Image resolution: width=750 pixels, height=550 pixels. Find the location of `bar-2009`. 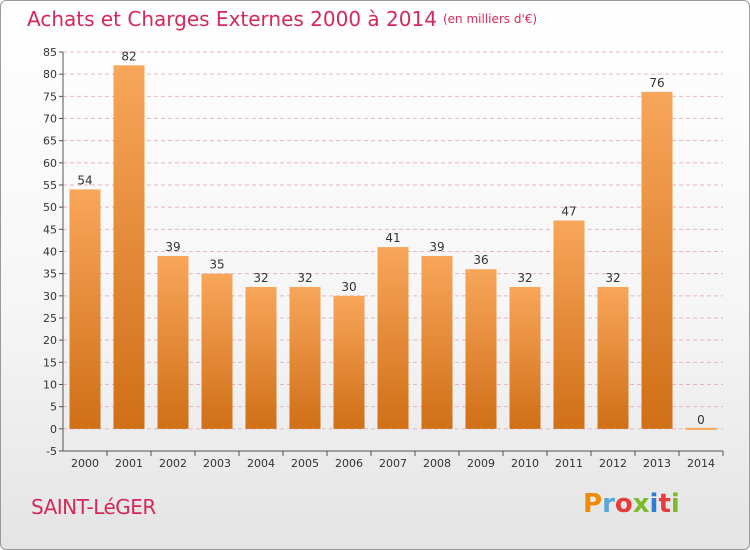

bar-2009 is located at coordinates (481, 349).